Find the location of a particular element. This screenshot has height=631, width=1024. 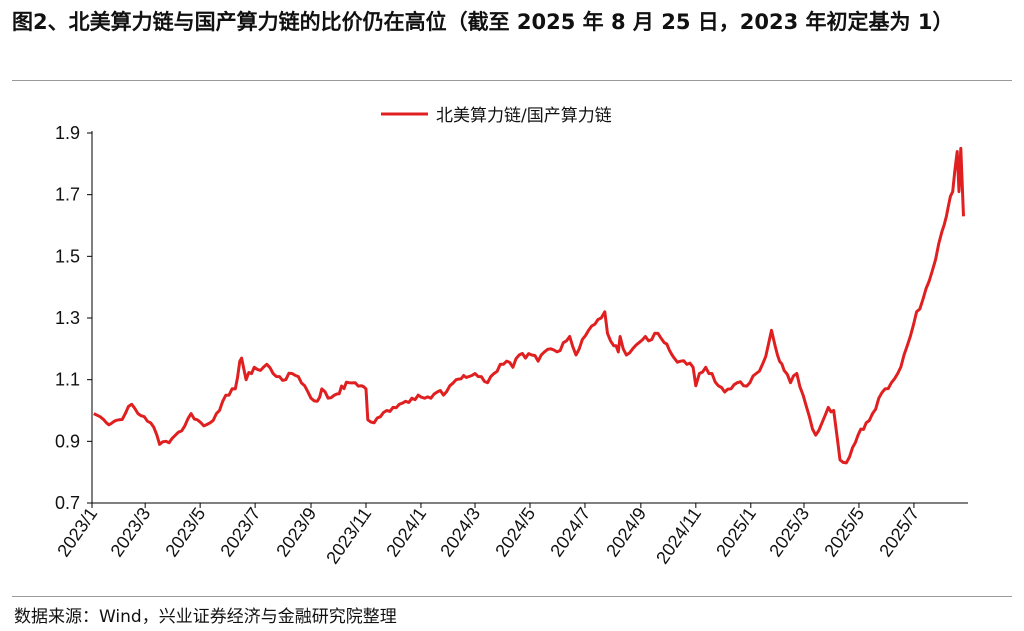

y-axis: 0.7 0.9 1.1 1.3 1.5 1.7 1.9 is located at coordinates (74, 318).